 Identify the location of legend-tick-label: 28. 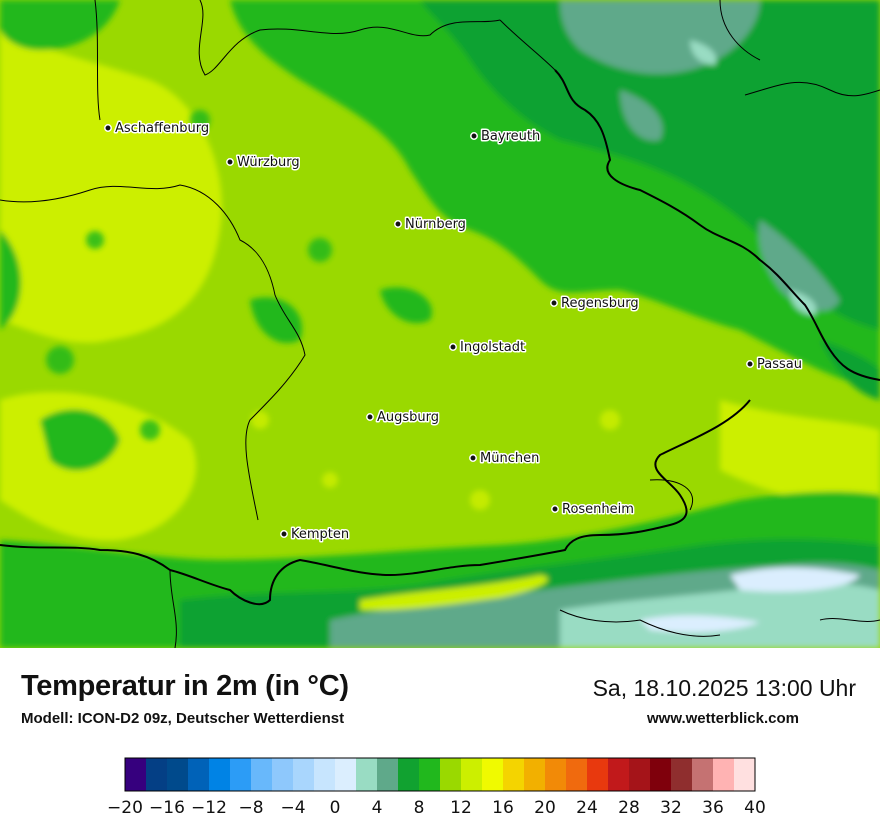
(629, 808).